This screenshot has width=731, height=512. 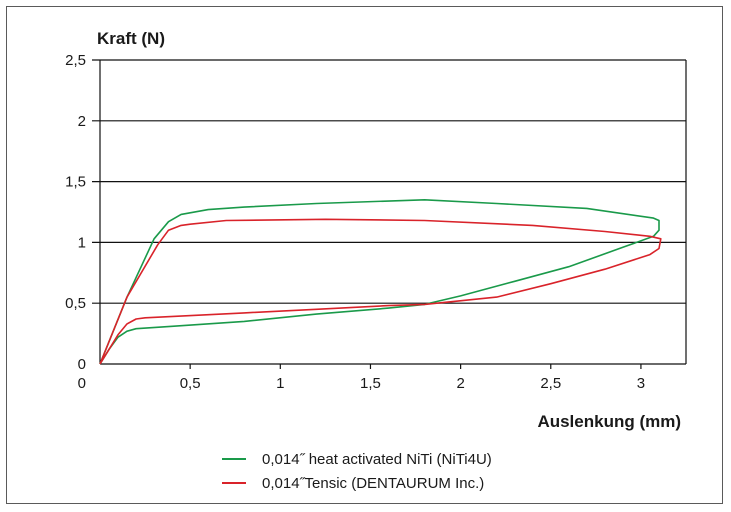 What do you see at coordinates (641, 383) in the screenshot?
I see `x-tick-label: 3` at bounding box center [641, 383].